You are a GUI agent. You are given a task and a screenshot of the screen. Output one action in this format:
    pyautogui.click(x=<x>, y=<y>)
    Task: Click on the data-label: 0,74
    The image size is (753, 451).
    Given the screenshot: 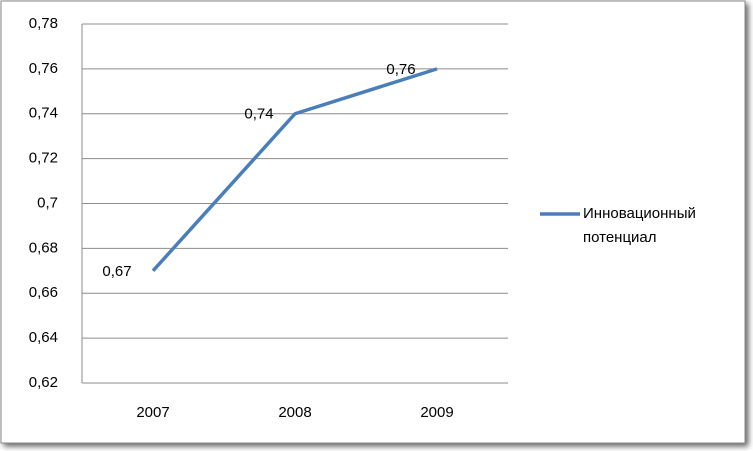 What is the action you would take?
    pyautogui.click(x=258, y=114)
    